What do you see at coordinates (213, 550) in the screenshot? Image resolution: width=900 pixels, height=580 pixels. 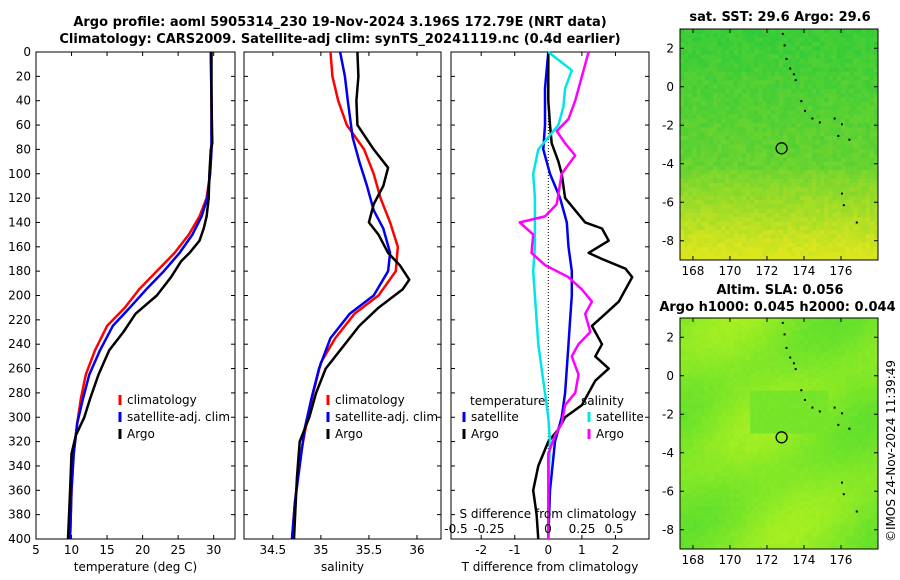 I see `x-tick-label: 30` at bounding box center [213, 550].